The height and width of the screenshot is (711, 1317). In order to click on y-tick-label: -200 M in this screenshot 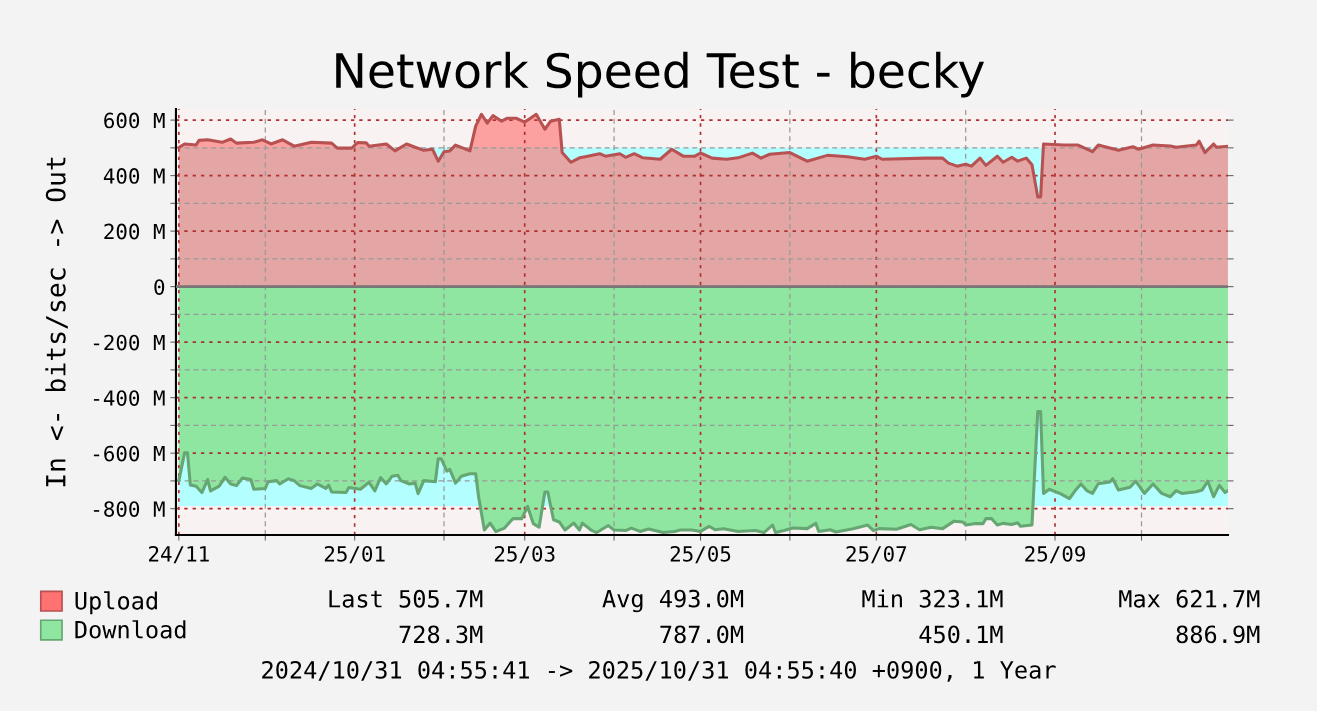, I will do `click(129, 342)`.